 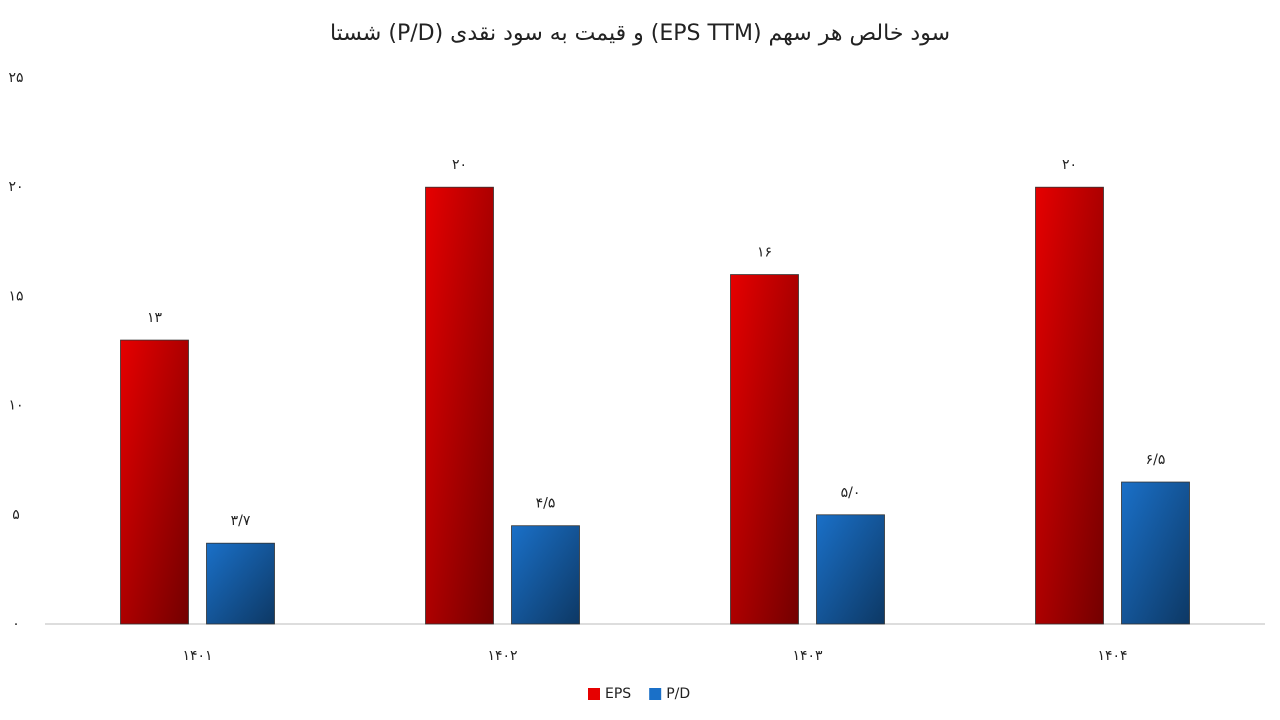 I want to click on x-tick-label: ۱۴۰۱, so click(x=197, y=656).